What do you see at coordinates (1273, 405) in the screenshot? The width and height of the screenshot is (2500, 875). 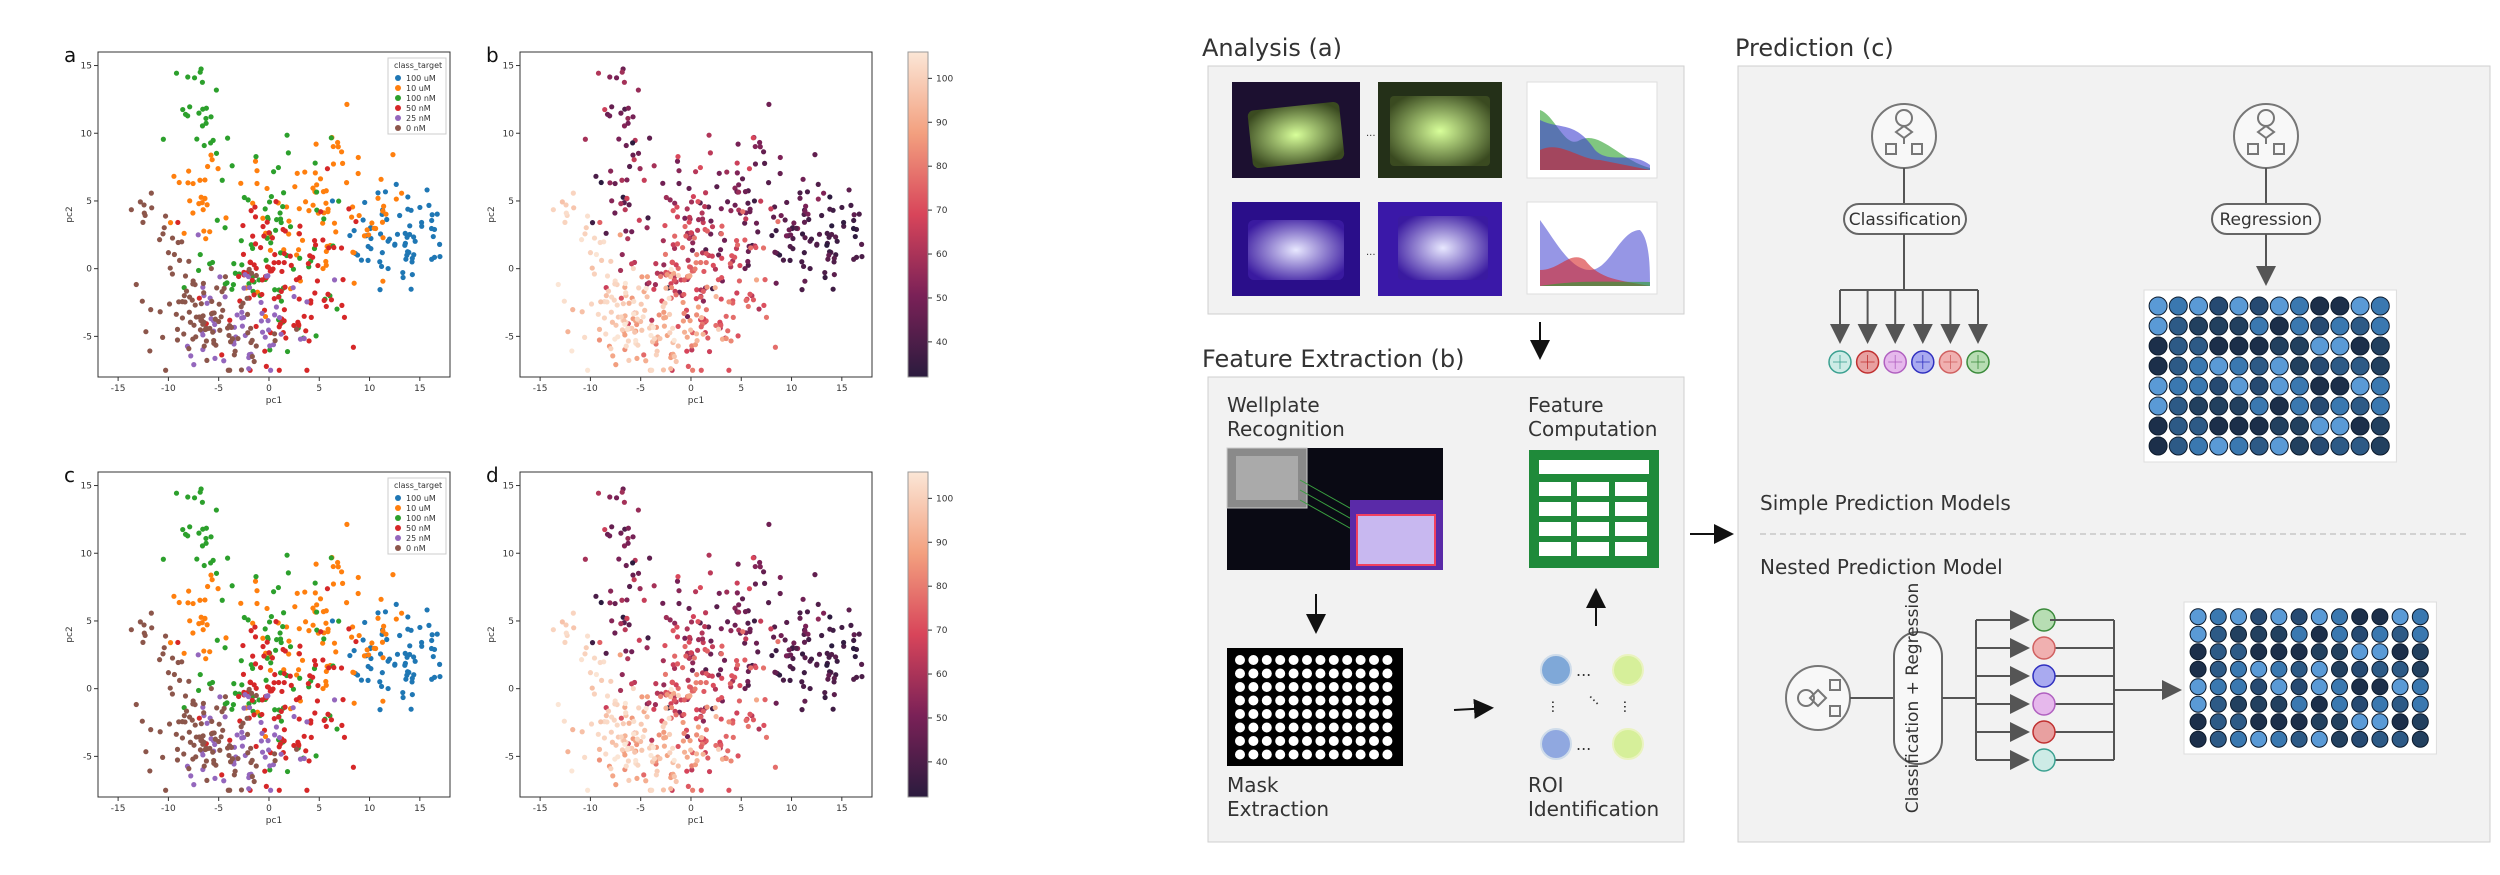 I see `wellplate-recognition-label-1: Wellplate` at bounding box center [1273, 405].